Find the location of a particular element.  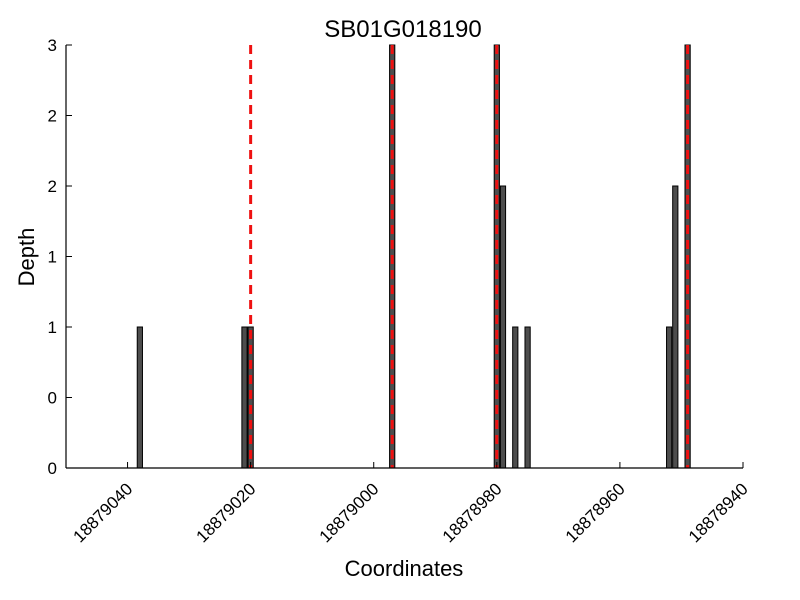

x-tick-label-4: 18878960 is located at coordinates (595, 512).